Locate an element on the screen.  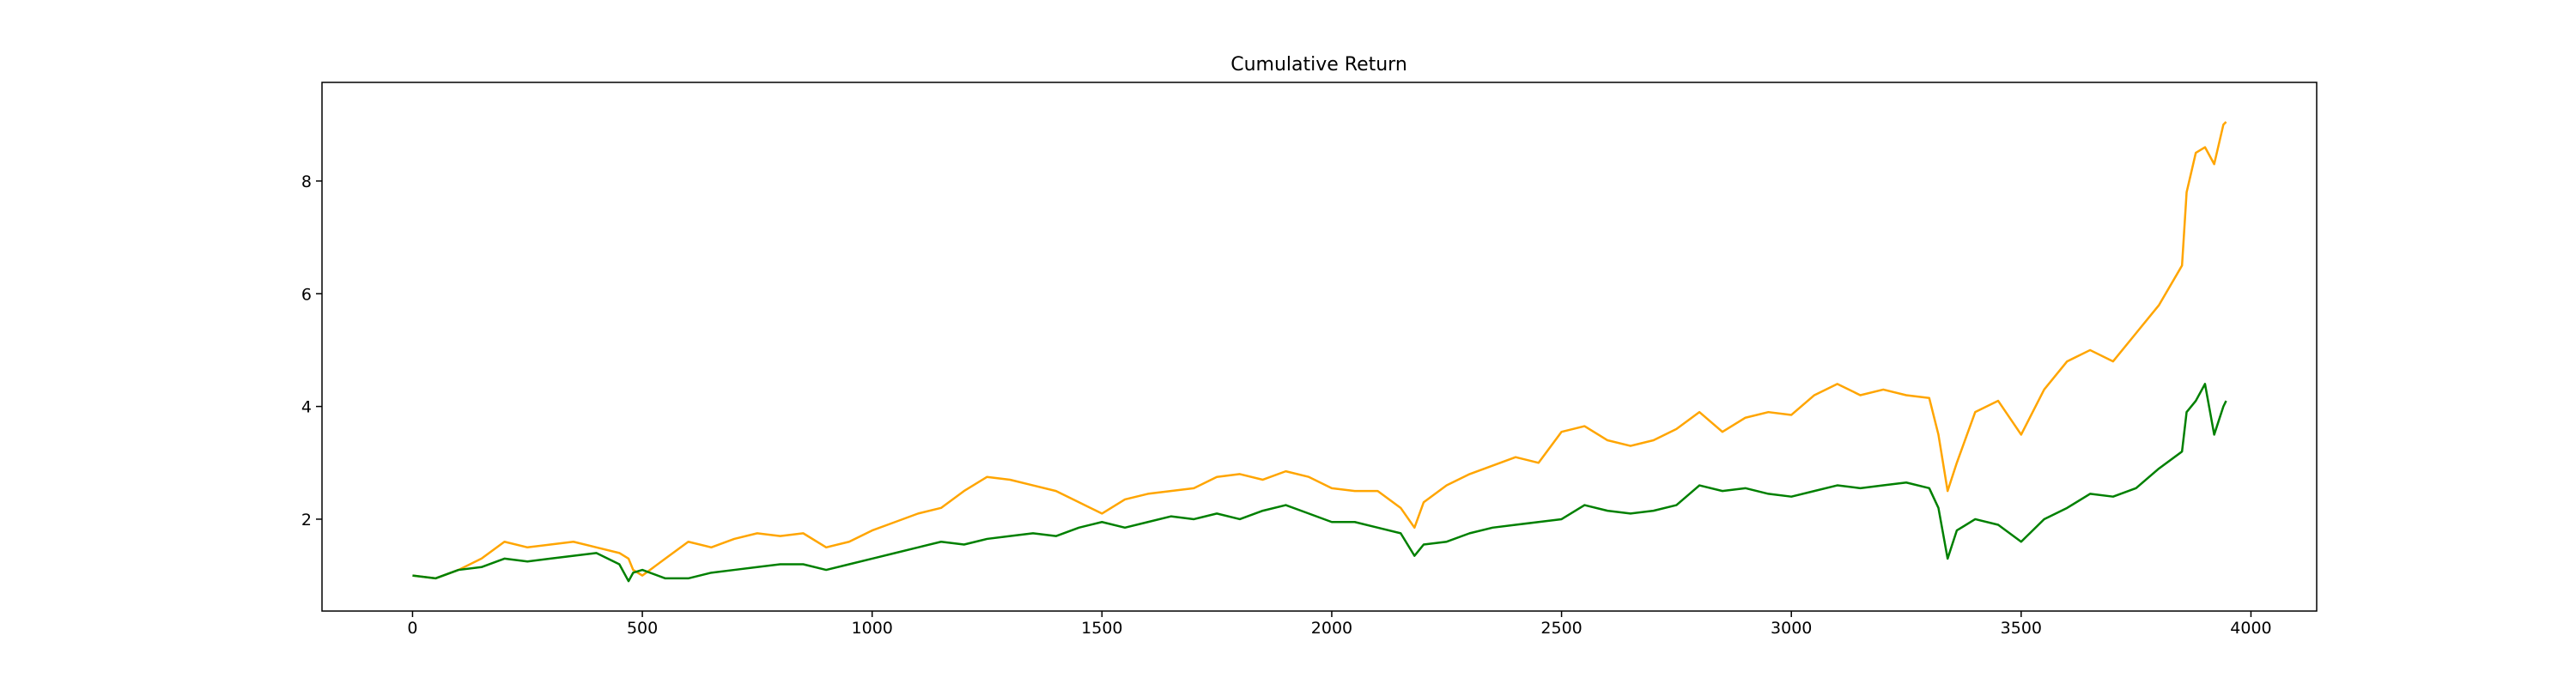
y-tick-label: 6 is located at coordinates (306, 294).